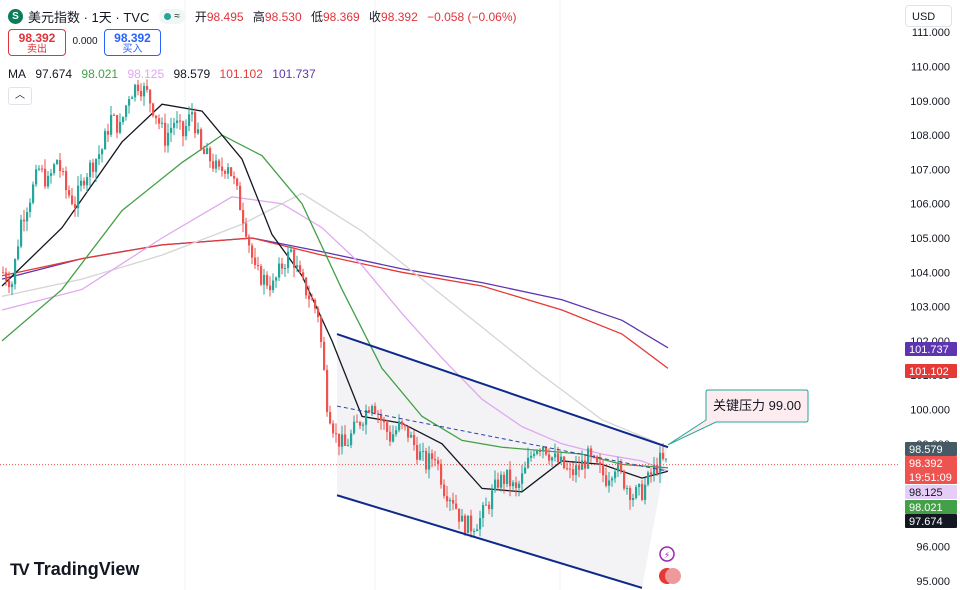 This screenshot has width=960, height=590. What do you see at coordinates (168, 16) in the screenshot?
I see `market-open-dot-icon` at bounding box center [168, 16].